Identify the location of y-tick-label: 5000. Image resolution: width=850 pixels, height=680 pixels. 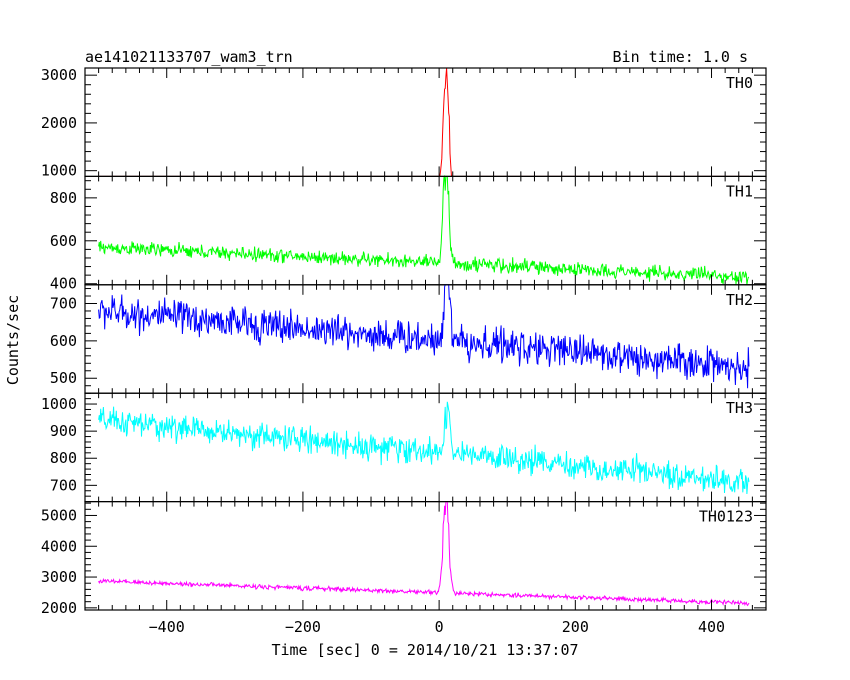
(59, 515).